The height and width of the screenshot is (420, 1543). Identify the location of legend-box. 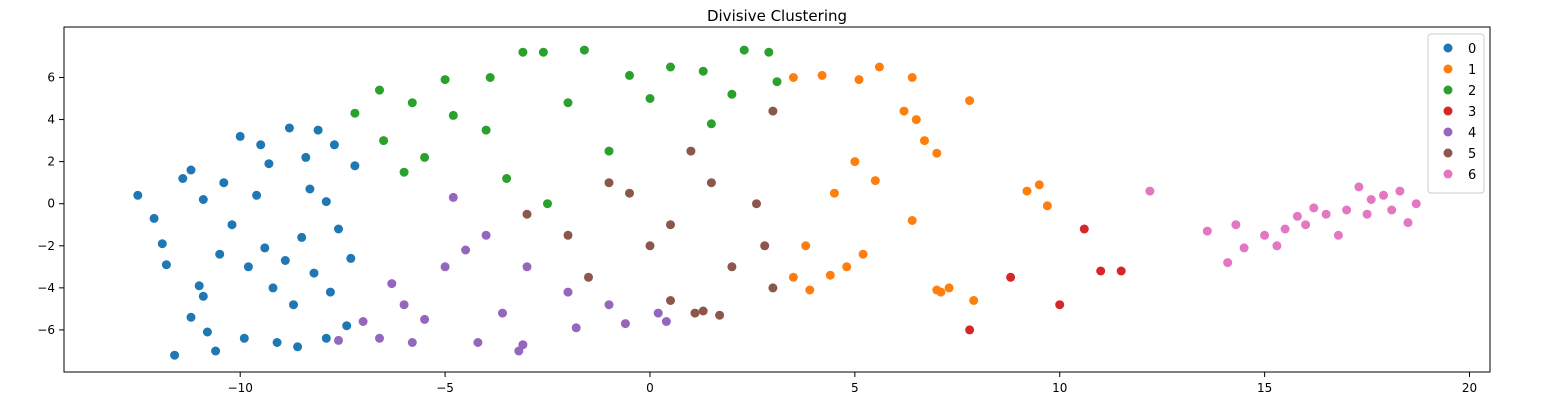
(1456, 113).